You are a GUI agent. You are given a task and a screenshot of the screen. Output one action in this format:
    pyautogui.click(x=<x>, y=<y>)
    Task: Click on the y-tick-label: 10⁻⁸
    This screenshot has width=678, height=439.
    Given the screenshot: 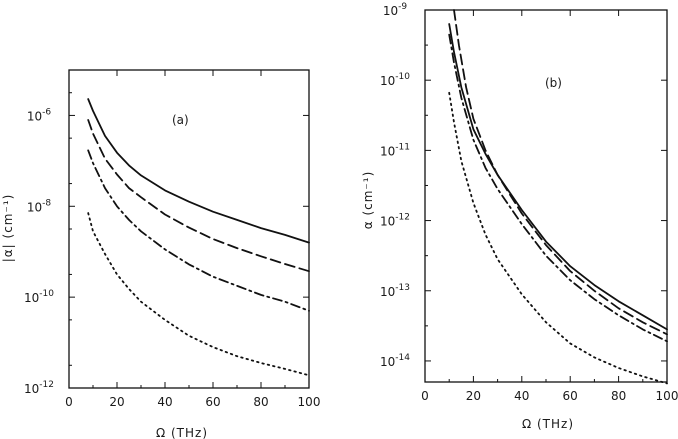 What is the action you would take?
    pyautogui.click(x=39, y=206)
    